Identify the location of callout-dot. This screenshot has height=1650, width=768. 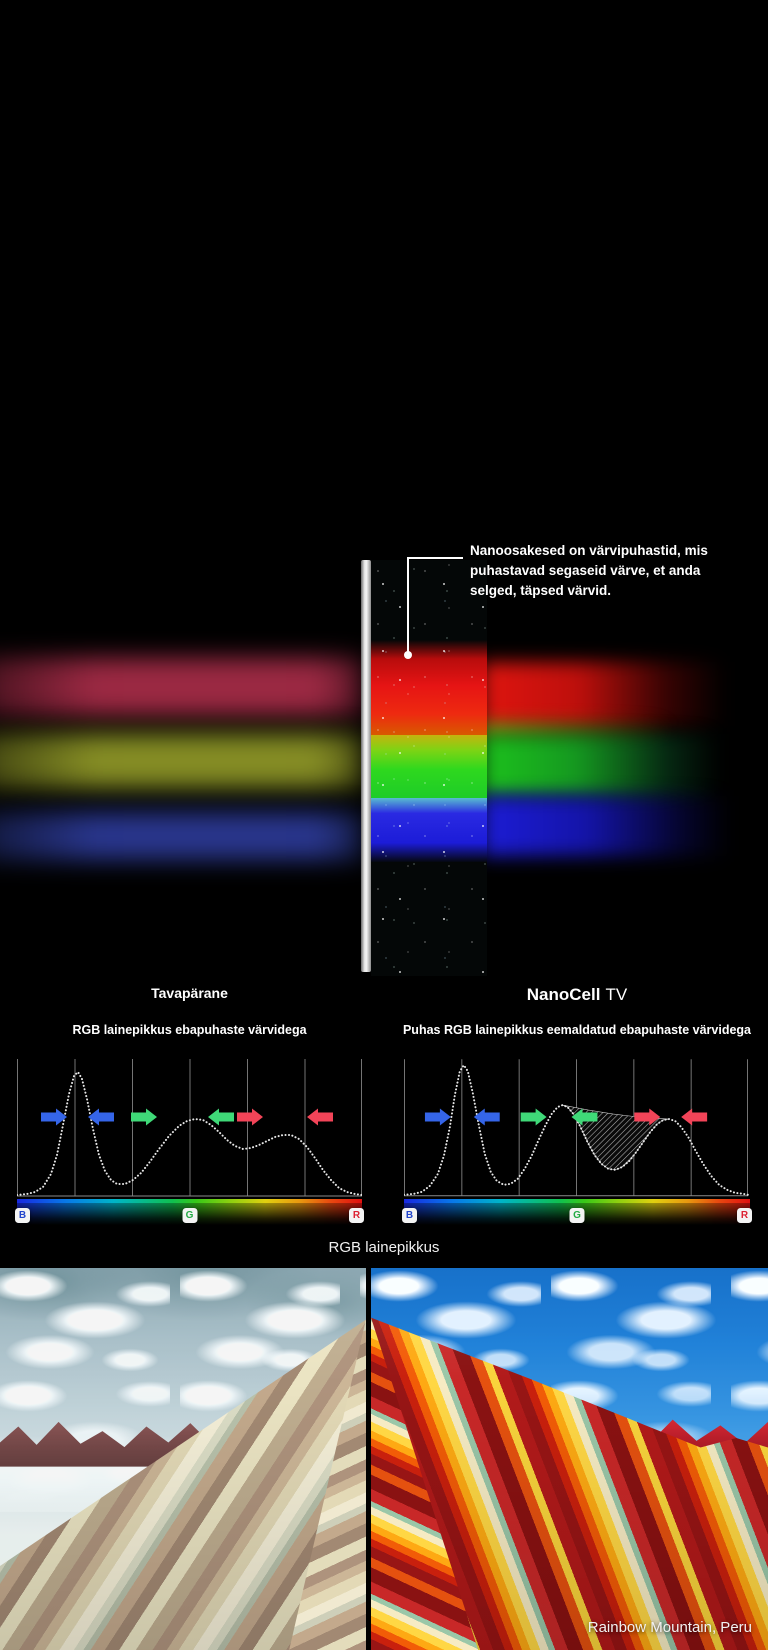
(408, 655).